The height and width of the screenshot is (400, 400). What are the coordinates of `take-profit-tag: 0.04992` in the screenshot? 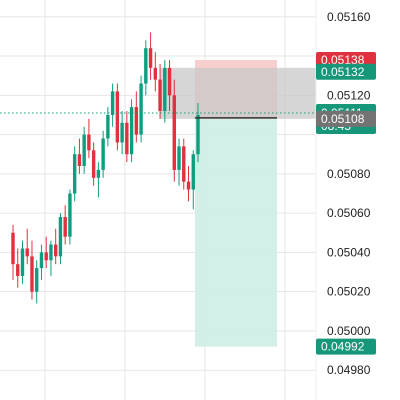 It's located at (346, 346).